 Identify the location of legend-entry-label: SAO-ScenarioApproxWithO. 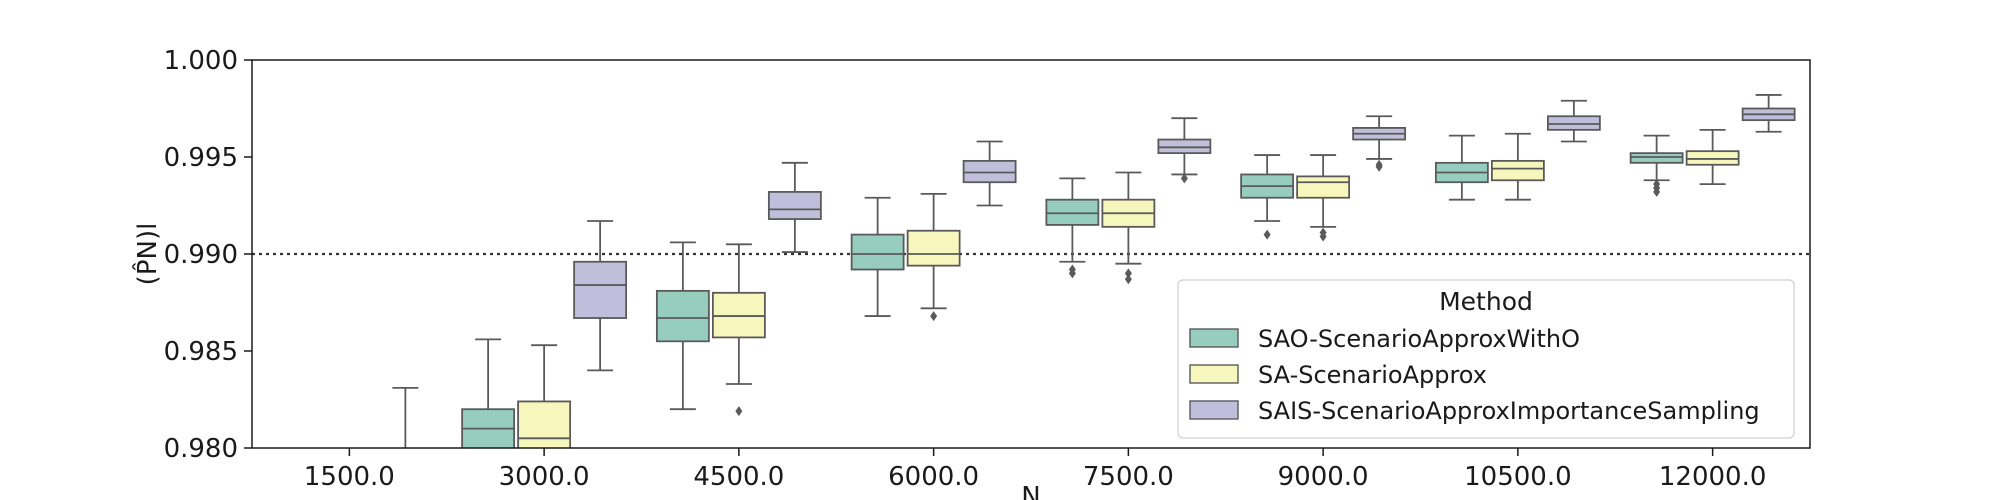
(1419, 339).